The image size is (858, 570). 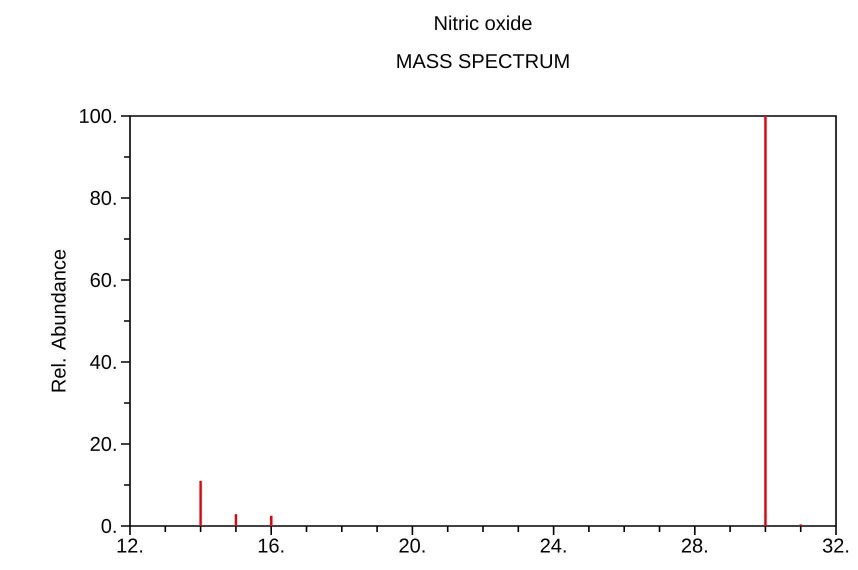 What do you see at coordinates (109, 526) in the screenshot?
I see `y-tick-label: 0.` at bounding box center [109, 526].